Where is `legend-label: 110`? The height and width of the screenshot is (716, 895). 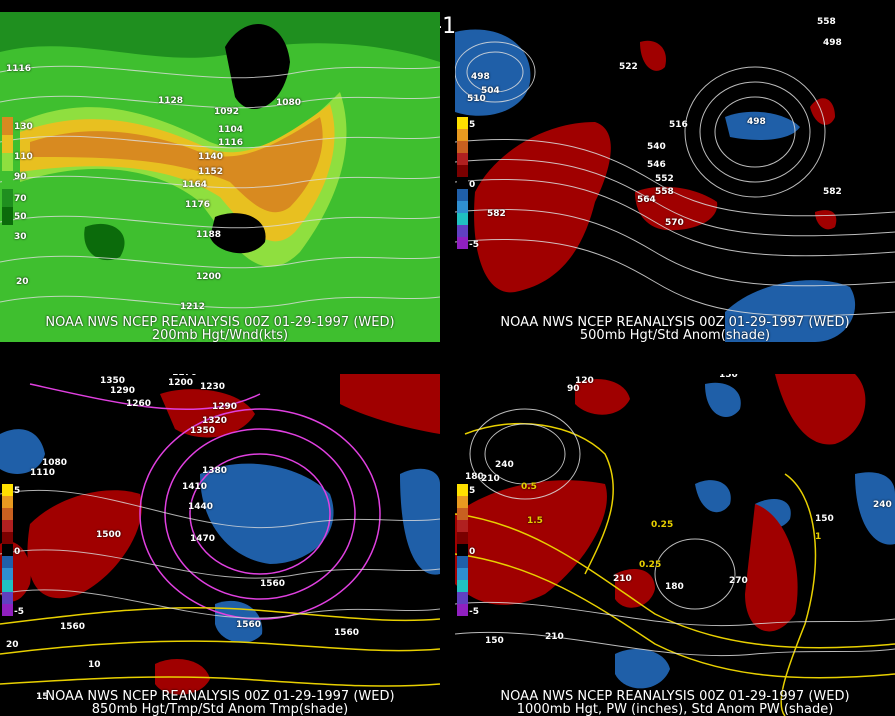
legend-label: 110 is located at coordinates (23, 157).